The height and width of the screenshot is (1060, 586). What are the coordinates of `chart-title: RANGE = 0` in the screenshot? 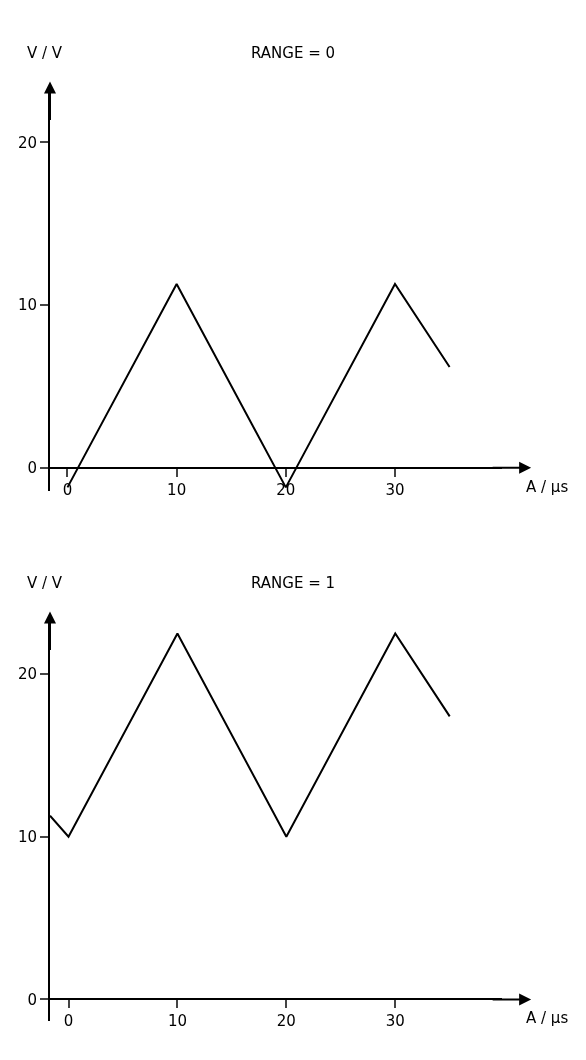 It's located at (293, 53).